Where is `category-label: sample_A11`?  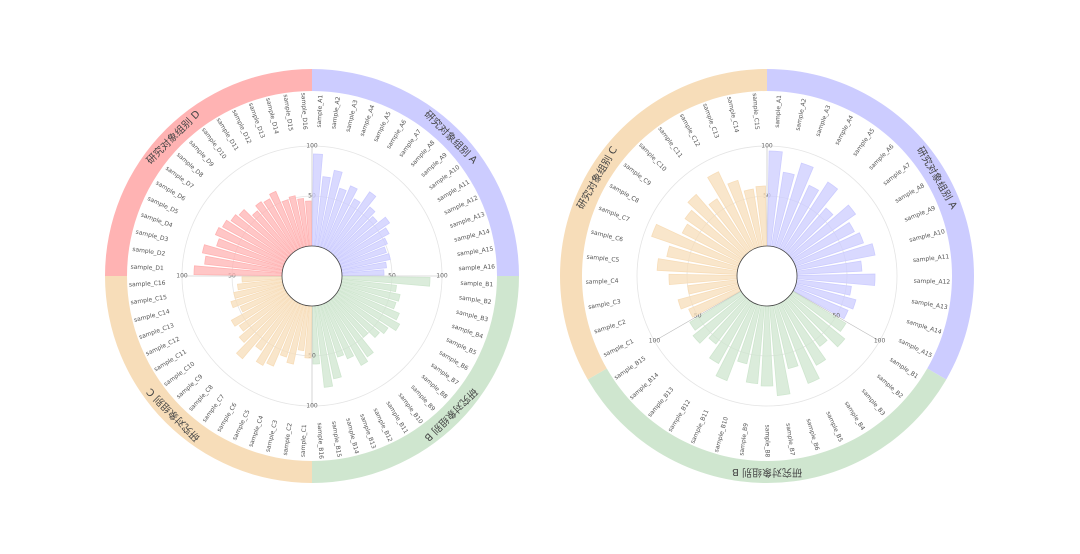 category-label: sample_A11 is located at coordinates (931, 258).